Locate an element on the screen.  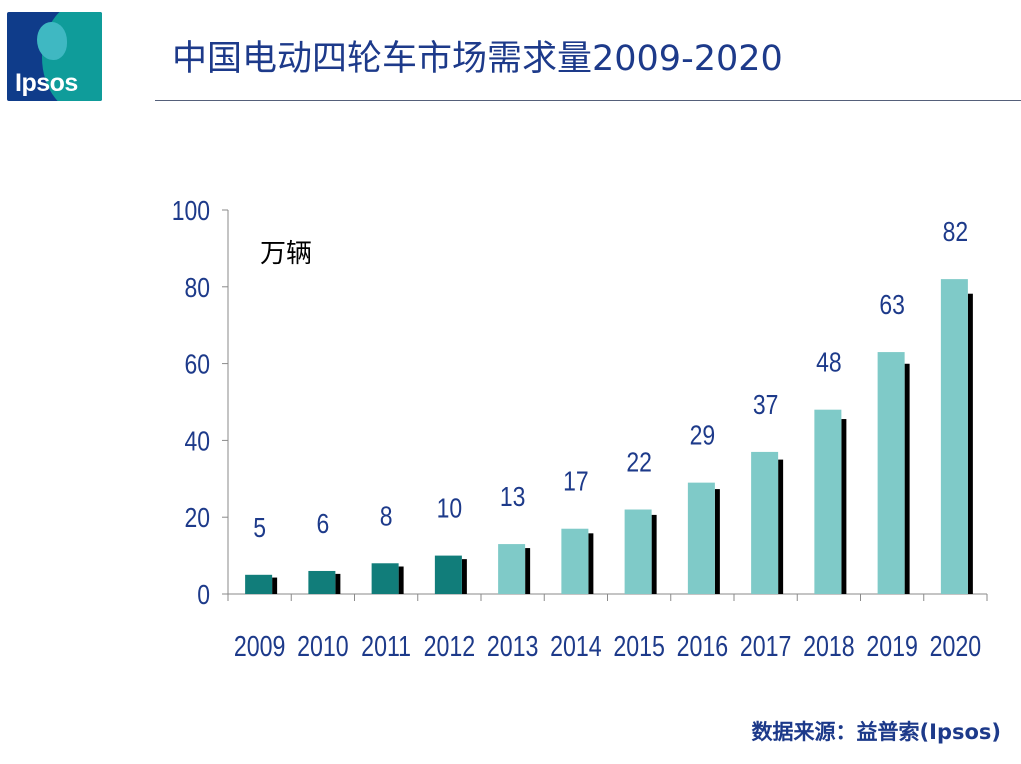
source-note: 数据来源：益普索(Ipsos) is located at coordinates (876, 732).